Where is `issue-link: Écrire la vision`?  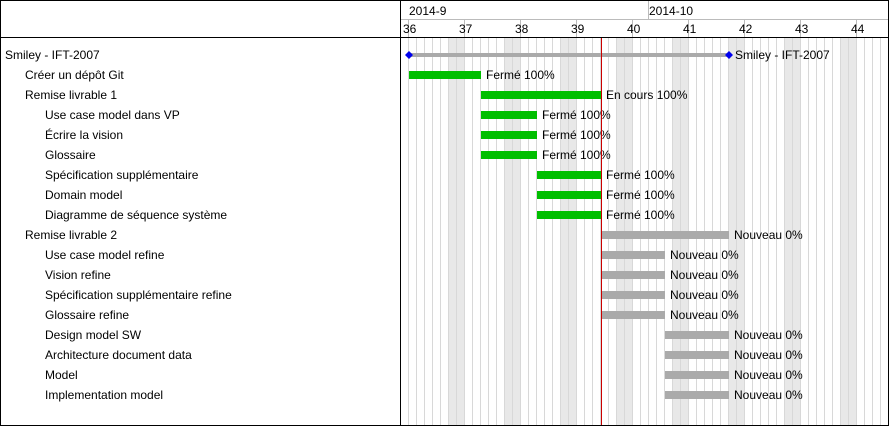
issue-link: Écrire la vision is located at coordinates (84, 135).